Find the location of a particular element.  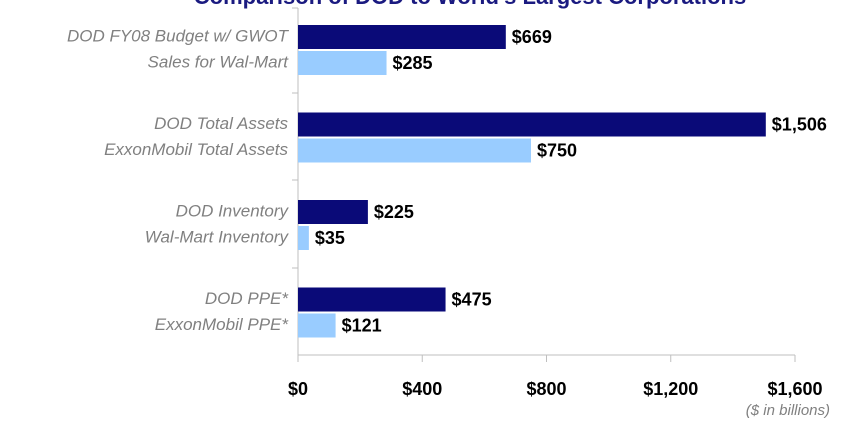

value-label: $121 is located at coordinates (362, 325).